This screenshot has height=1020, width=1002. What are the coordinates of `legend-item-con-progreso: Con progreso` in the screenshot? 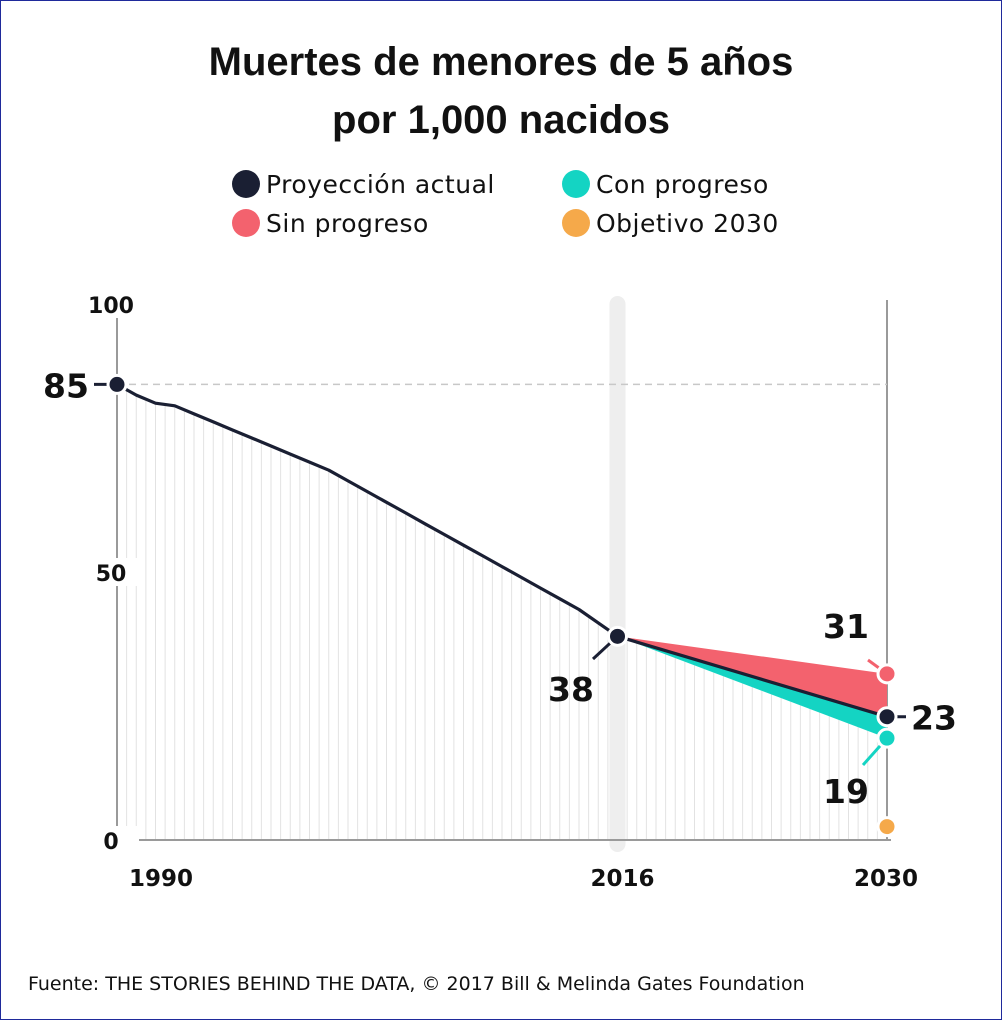 It's located at (665, 184).